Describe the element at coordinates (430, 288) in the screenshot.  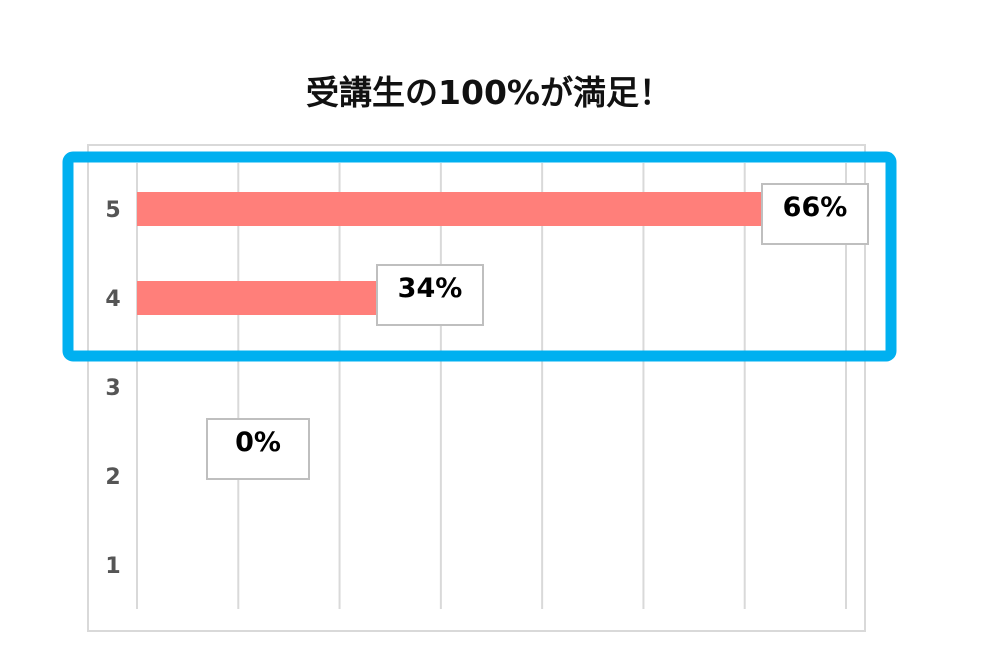
I see `data-label: 34%` at that location.